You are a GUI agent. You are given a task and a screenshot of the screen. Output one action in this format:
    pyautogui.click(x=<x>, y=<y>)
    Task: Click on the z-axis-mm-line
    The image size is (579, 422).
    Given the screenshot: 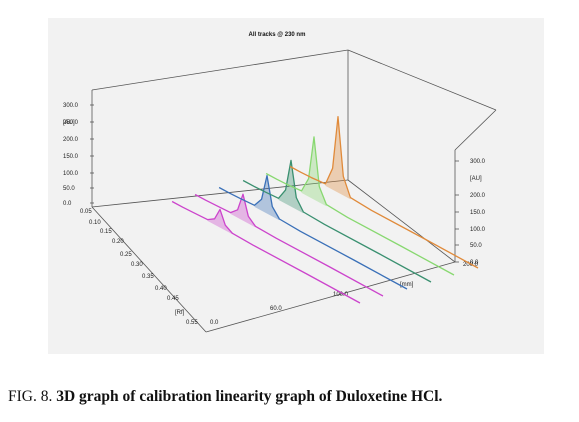 What is the action you would take?
    pyautogui.click(x=330, y=297)
    